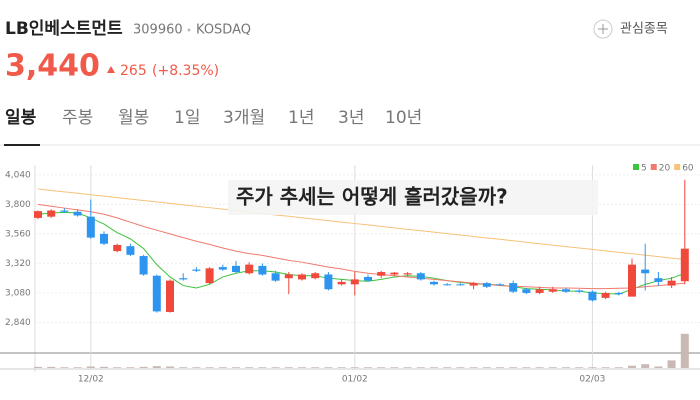 This screenshot has width=700, height=400. I want to click on y-tick-label: 3,560, so click(18, 234).